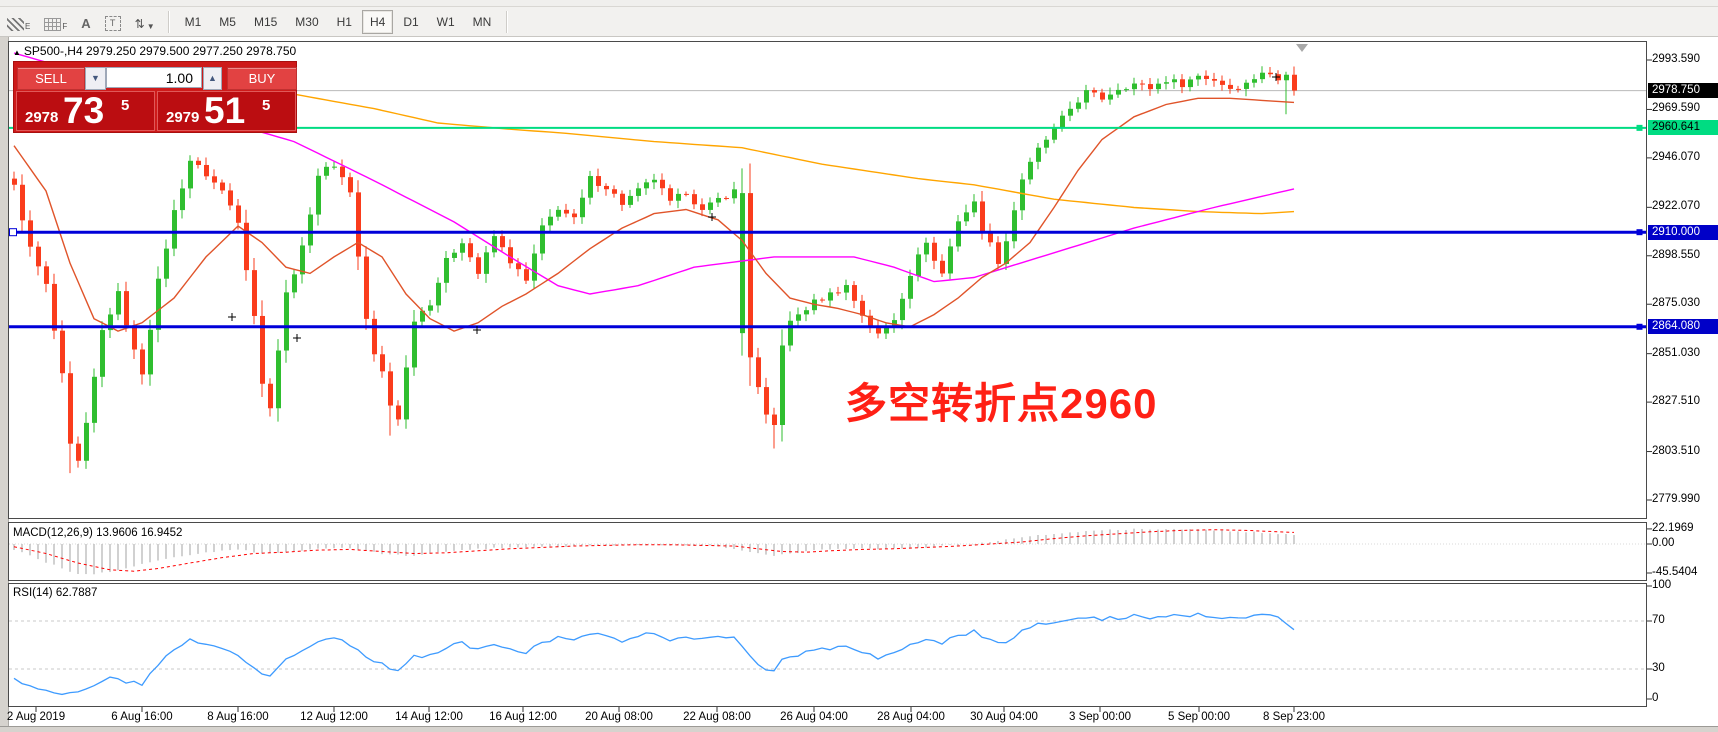 The image size is (1718, 732). What do you see at coordinates (95, 78) in the screenshot?
I see `volume-decrement-button: ▼` at bounding box center [95, 78].